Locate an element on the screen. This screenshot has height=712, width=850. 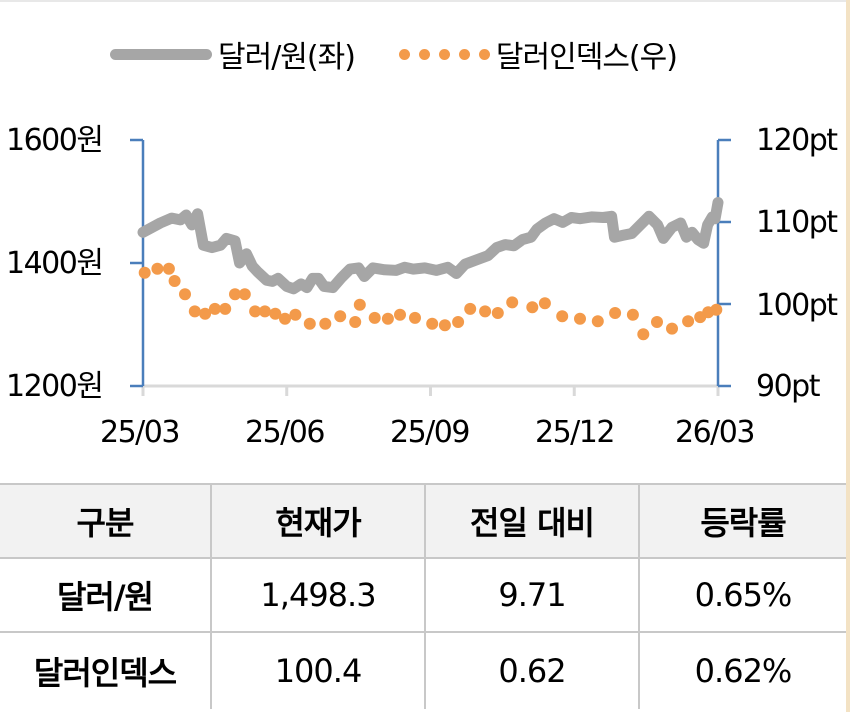
left-axis-label-1600: 1600원 is located at coordinates (55, 140).